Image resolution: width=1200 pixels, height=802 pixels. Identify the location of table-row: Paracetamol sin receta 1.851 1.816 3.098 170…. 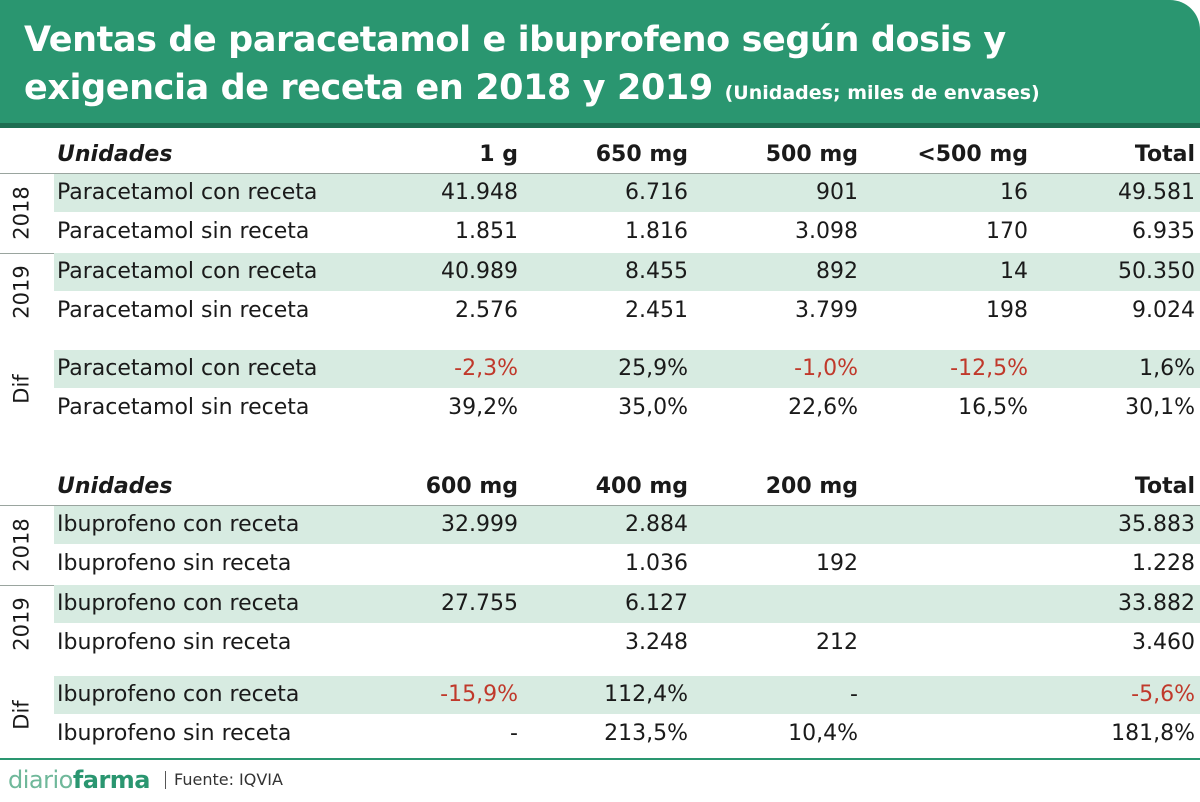
(627, 232).